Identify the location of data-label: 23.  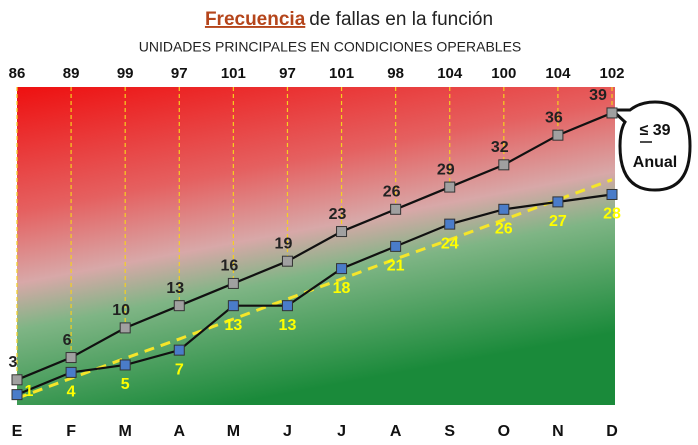
(338, 214).